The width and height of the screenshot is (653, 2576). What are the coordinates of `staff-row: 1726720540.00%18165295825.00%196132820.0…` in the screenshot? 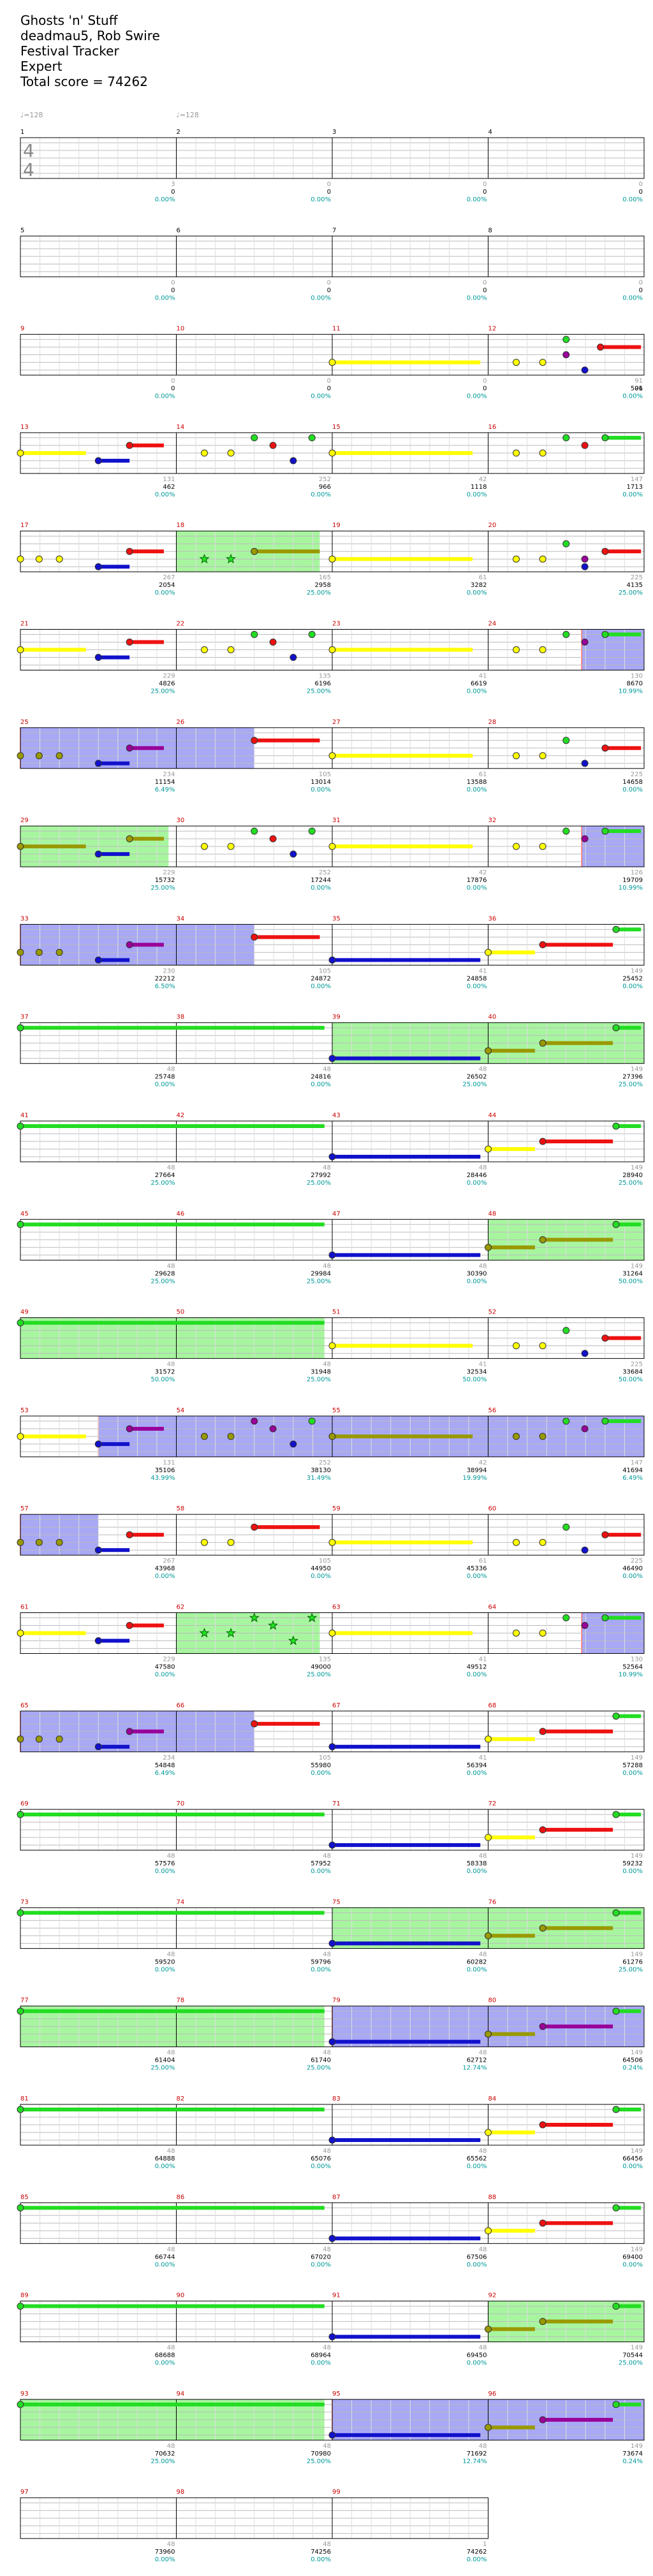 It's located at (331, 559).